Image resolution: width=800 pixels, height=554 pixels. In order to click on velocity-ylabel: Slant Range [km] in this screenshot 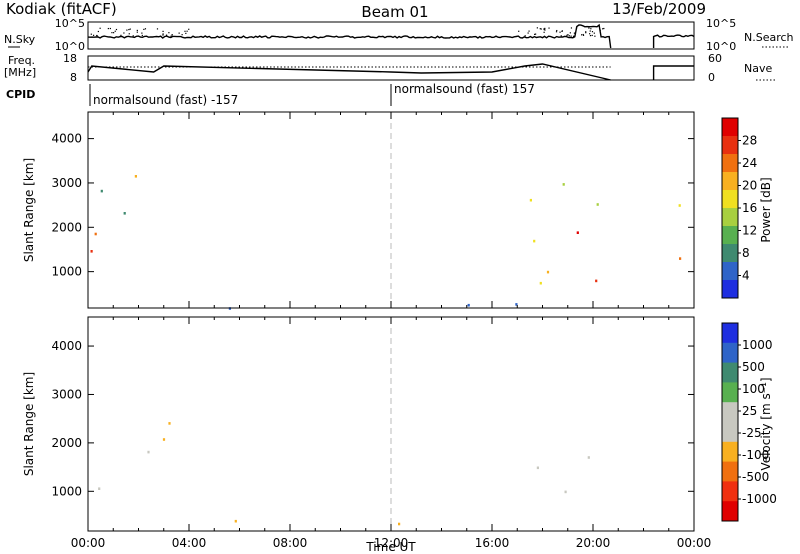, I will do `click(29, 424)`.